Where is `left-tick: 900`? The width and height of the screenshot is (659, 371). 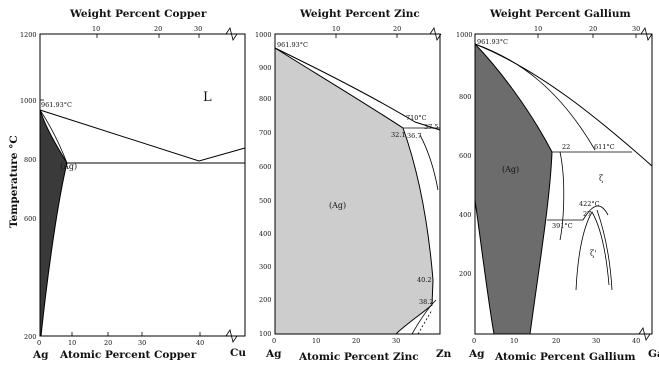 left-tick: 900 is located at coordinates (265, 68).